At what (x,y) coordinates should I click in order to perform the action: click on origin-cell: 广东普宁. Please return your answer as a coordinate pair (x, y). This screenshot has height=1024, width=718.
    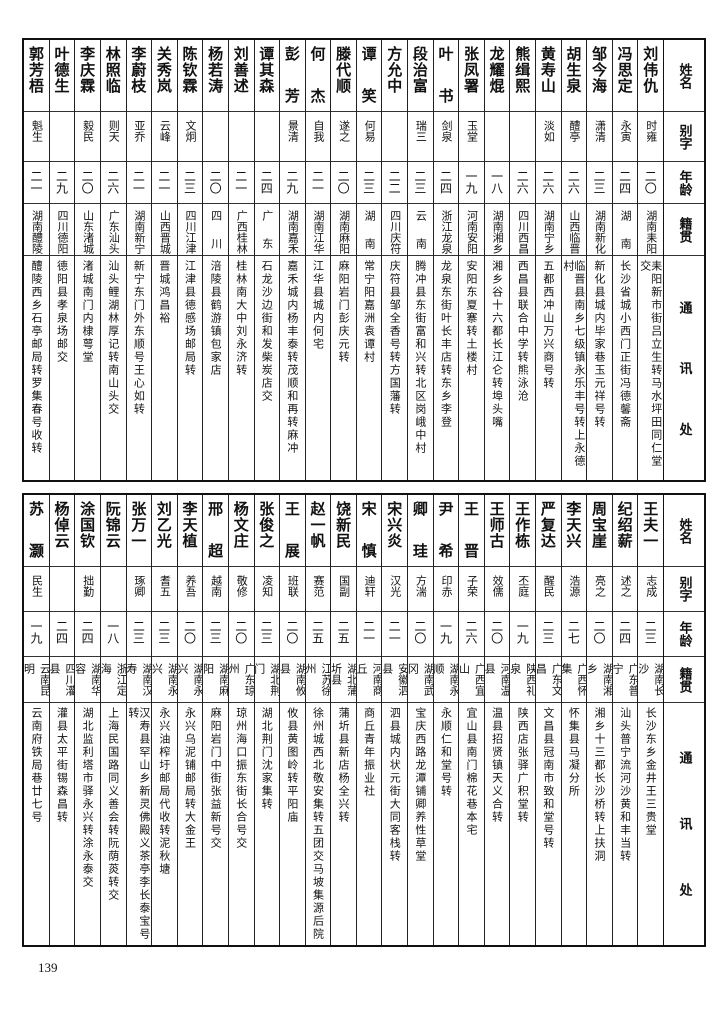
    Looking at the image, I should click on (625, 680).